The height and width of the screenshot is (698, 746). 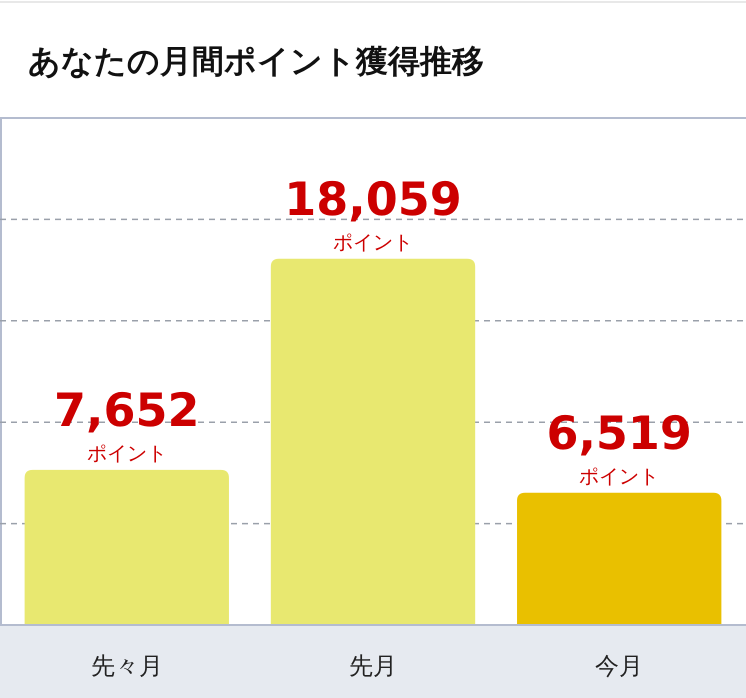 What do you see at coordinates (619, 447) in the screenshot?
I see `data-label: 6,519 ポイント` at bounding box center [619, 447].